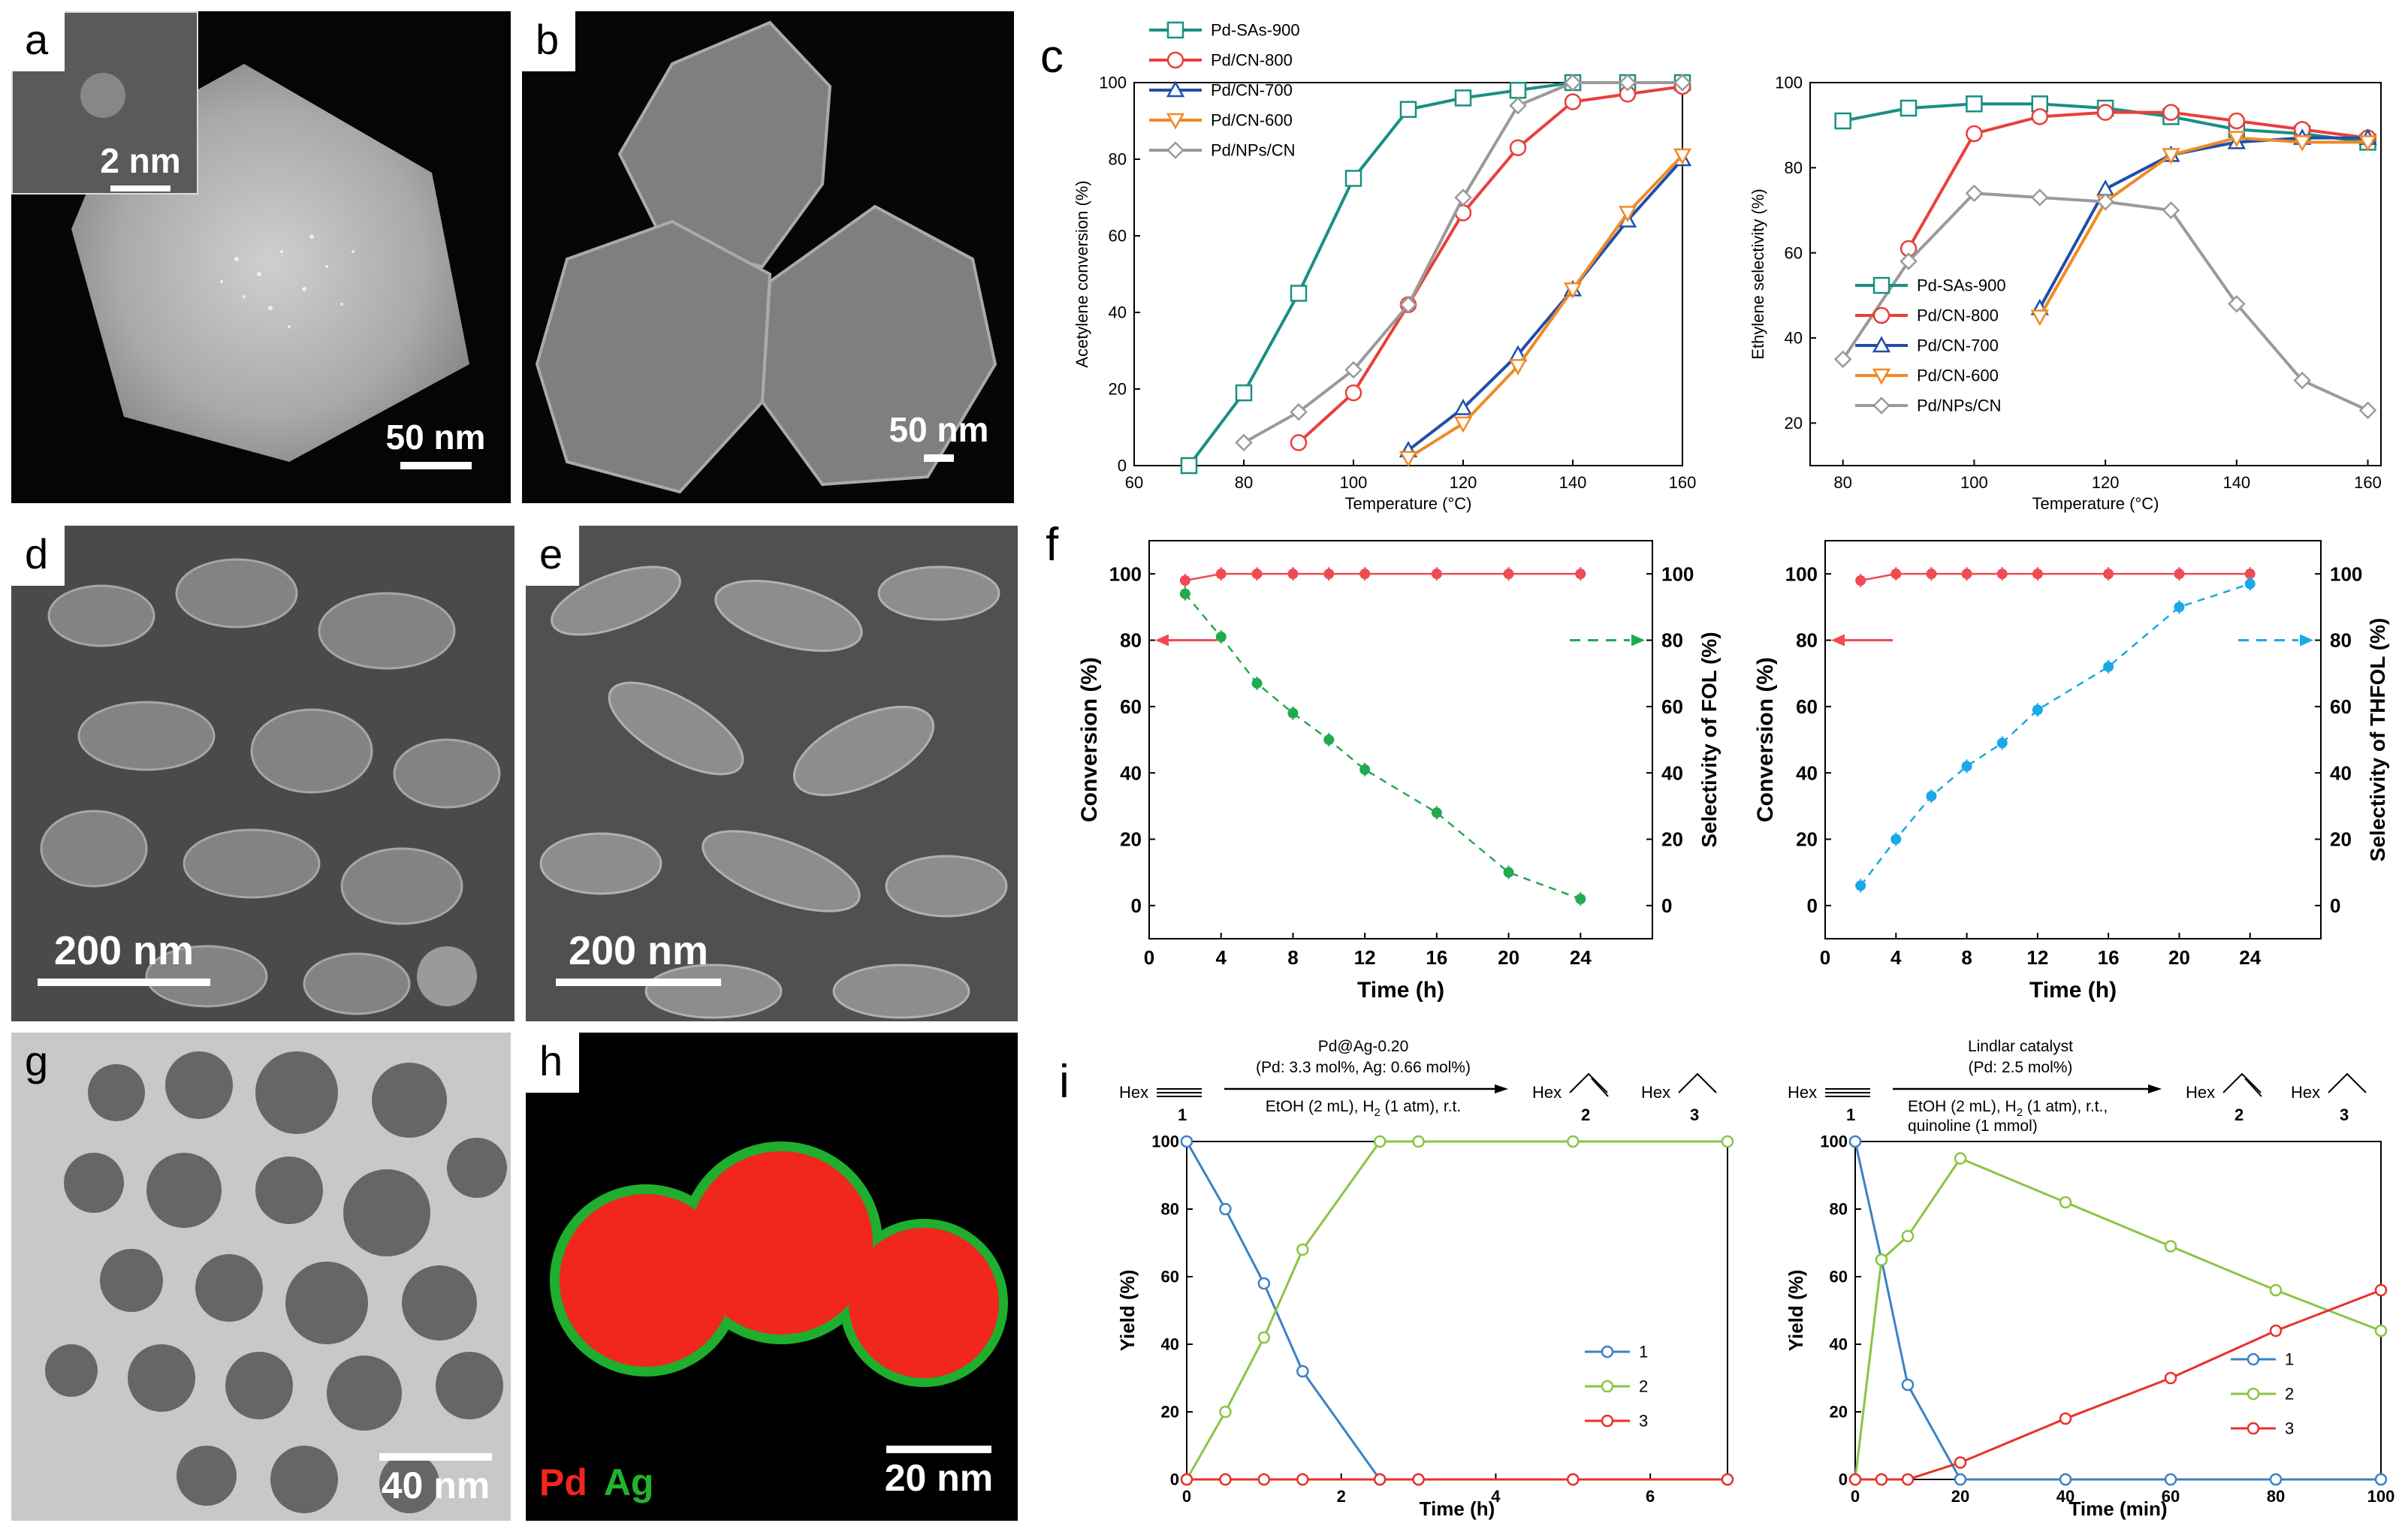  I want to click on x-axis-label: Temperature (°C), so click(2095, 503).